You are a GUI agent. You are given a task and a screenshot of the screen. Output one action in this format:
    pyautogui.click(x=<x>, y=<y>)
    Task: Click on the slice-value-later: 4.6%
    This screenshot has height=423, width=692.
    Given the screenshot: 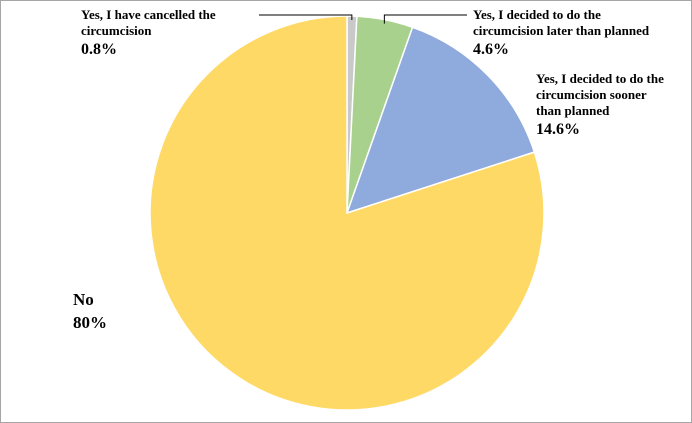 What is the action you would take?
    pyautogui.click(x=491, y=49)
    